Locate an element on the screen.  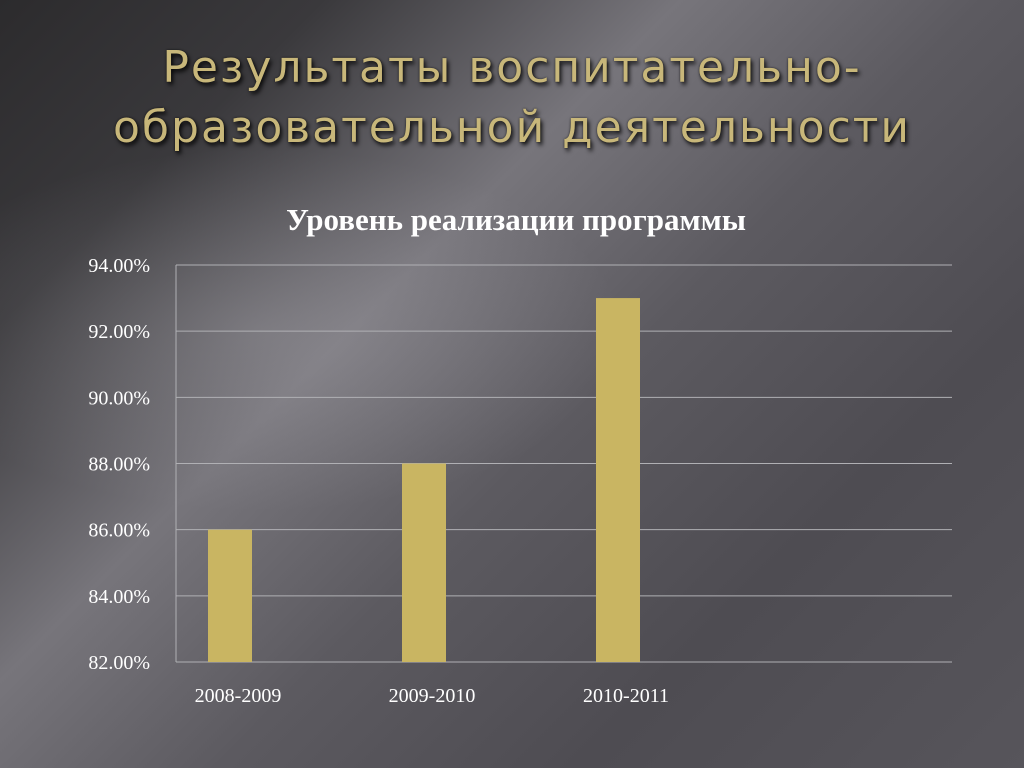
bar-2009-2010 is located at coordinates (424, 562).